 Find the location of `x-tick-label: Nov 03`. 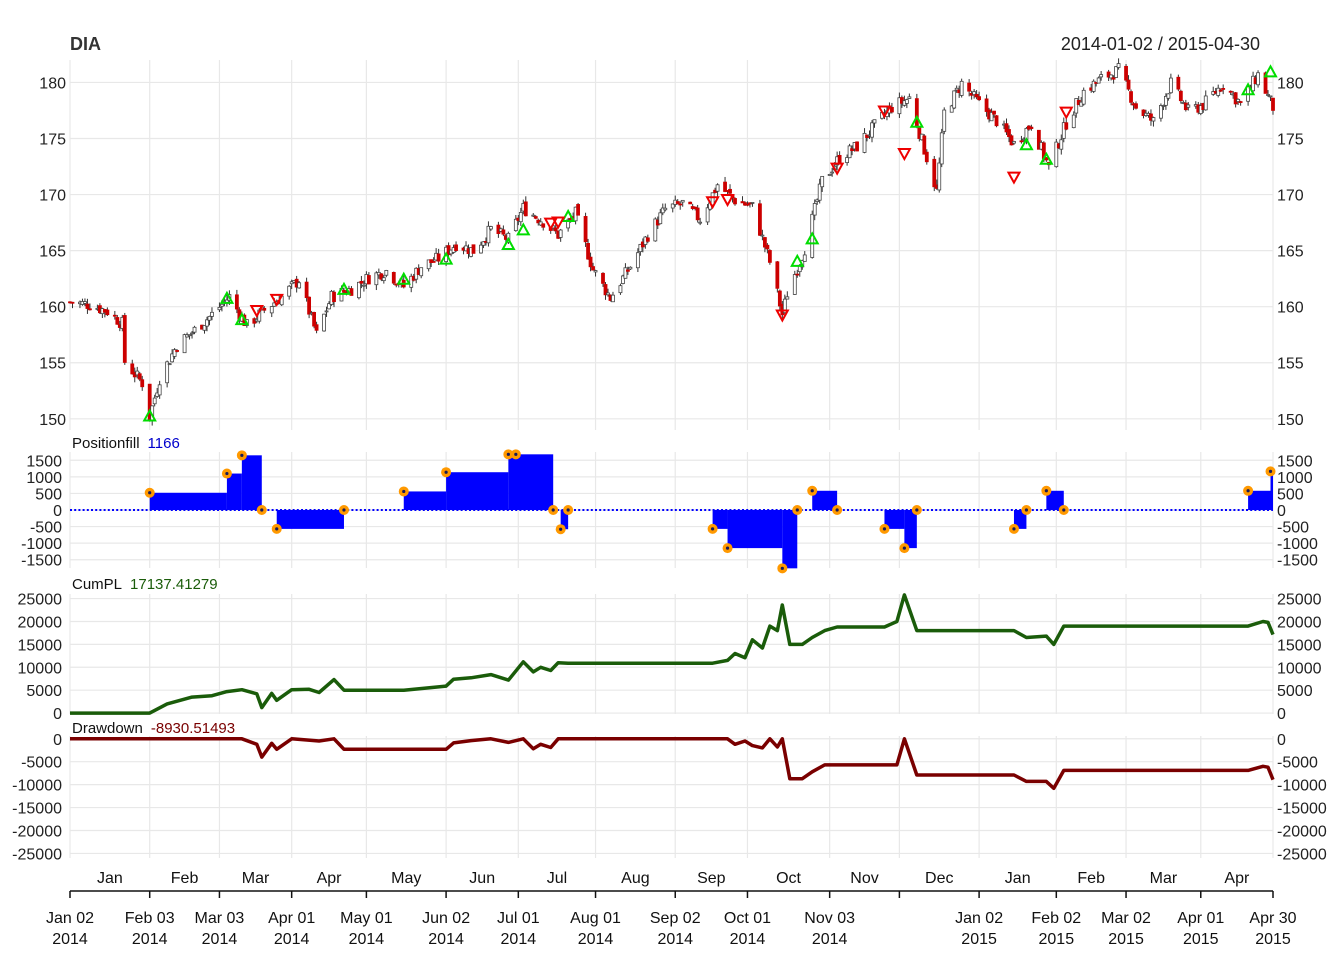

x-tick-label: Nov 03 is located at coordinates (829, 918).